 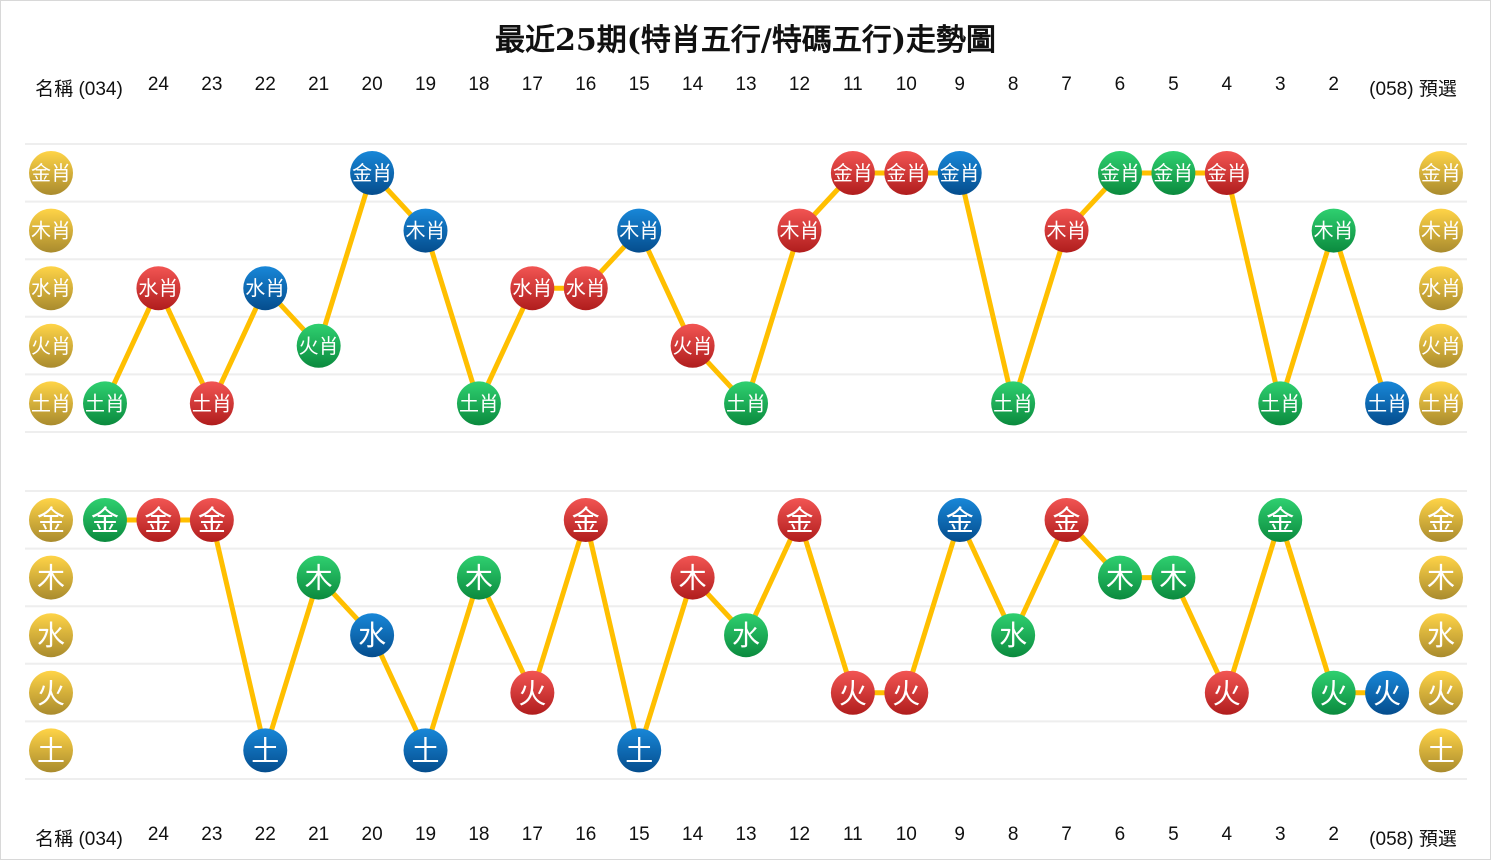 I want to click on header-period: 23, so click(x=212, y=834).